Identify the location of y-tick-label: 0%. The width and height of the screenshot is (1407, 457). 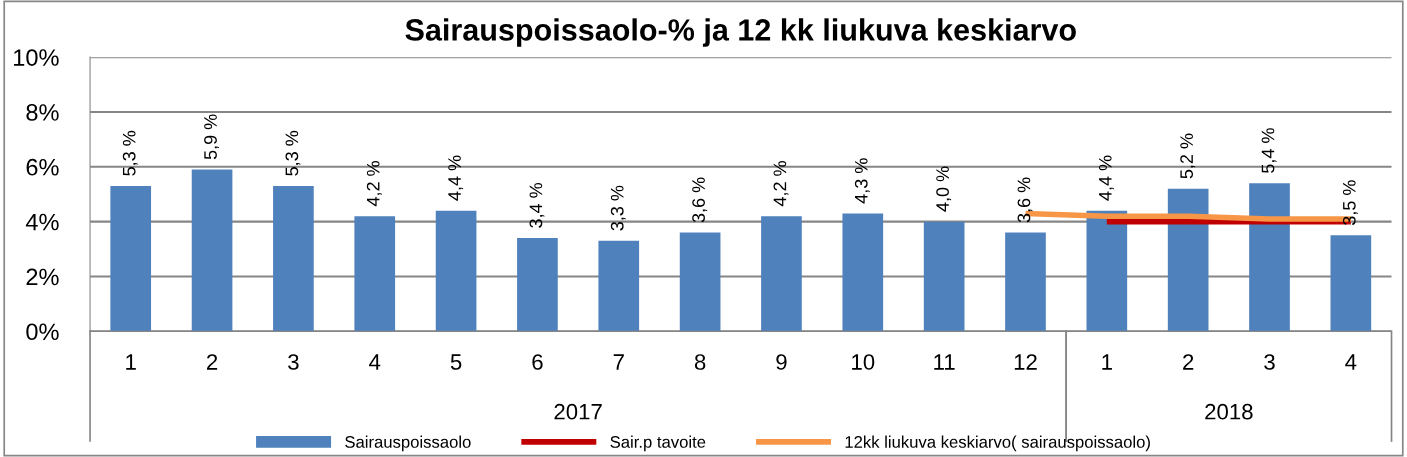
(42, 332).